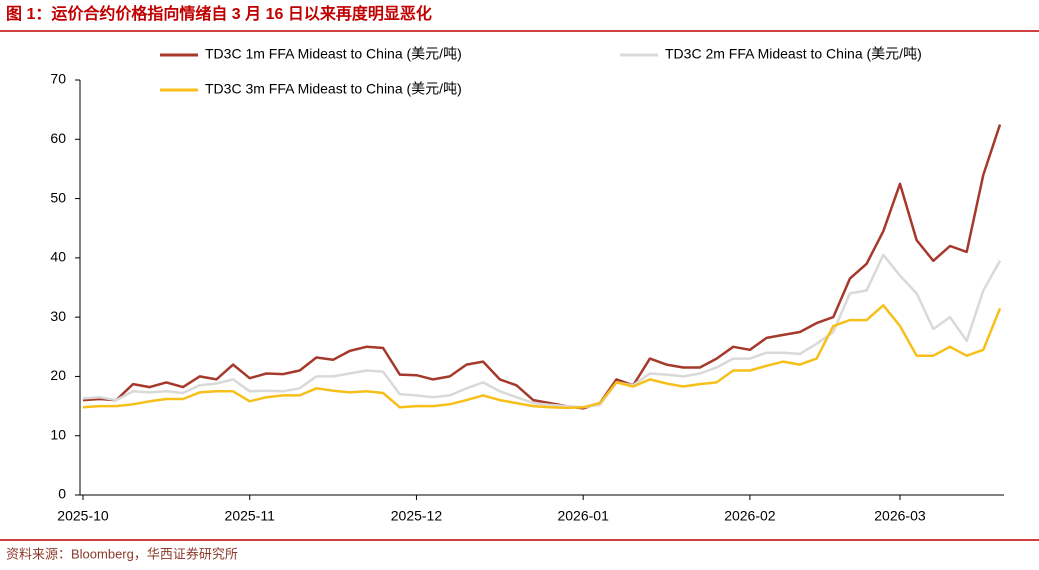 This screenshot has width=1039, height=570. Describe the element at coordinates (58, 257) in the screenshot. I see `y-tick-label: 40` at that location.